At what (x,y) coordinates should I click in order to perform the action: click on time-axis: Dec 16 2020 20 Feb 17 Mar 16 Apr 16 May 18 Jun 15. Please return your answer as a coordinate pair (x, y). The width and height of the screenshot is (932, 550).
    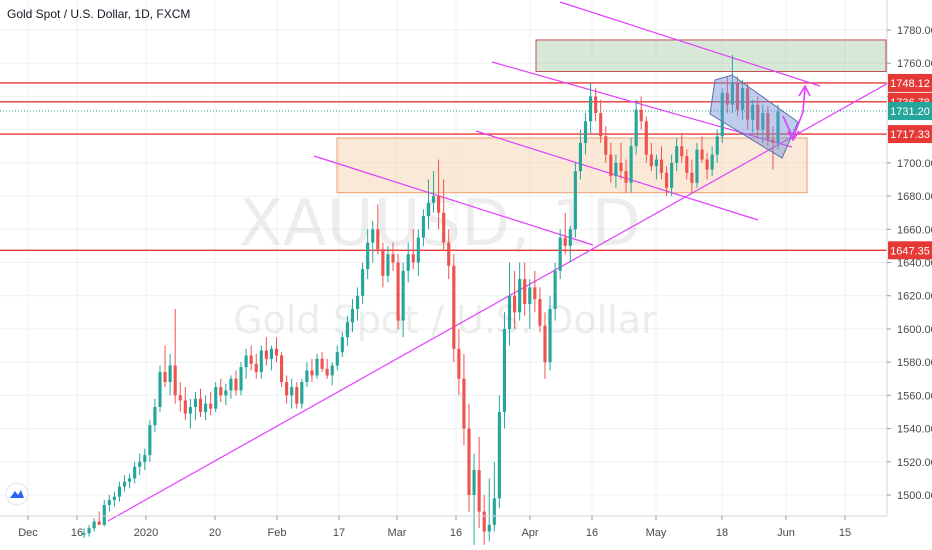
    Looking at the image, I should click on (443, 527).